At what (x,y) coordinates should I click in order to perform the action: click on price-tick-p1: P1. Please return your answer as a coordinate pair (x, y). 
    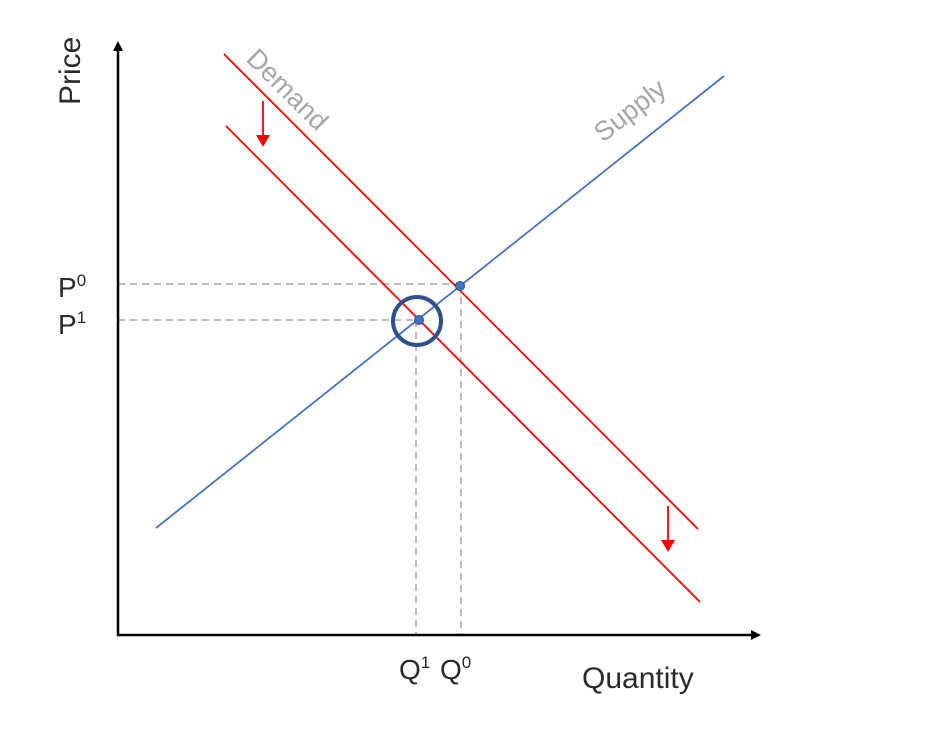
    Looking at the image, I should click on (72, 324).